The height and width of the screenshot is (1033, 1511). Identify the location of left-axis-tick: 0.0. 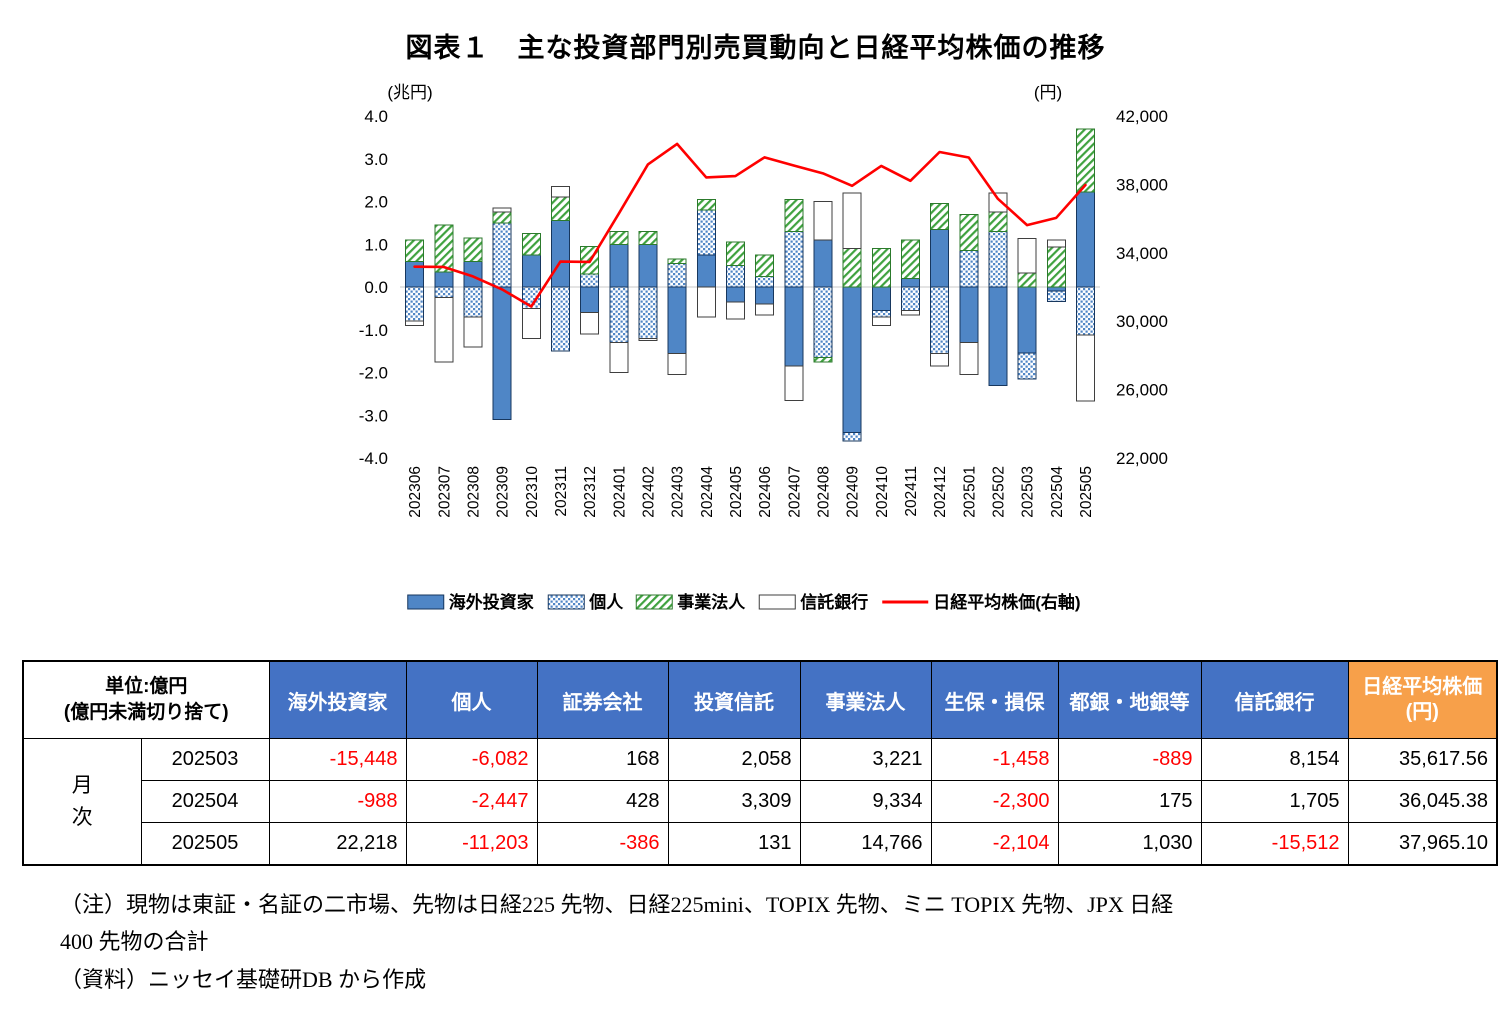
(376, 287).